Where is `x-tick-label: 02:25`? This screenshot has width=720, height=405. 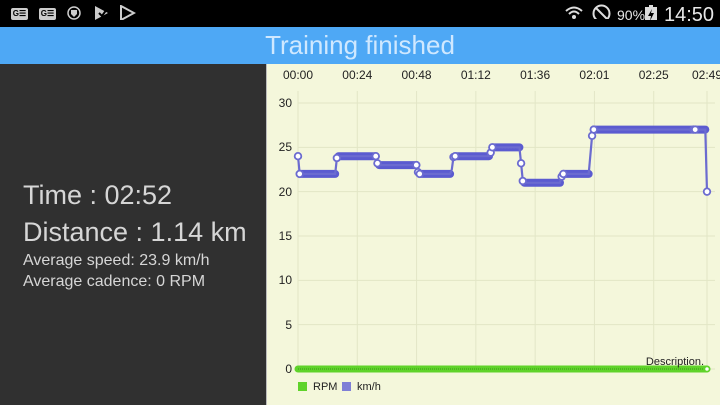
x-tick-label: 02:25 is located at coordinates (653, 75).